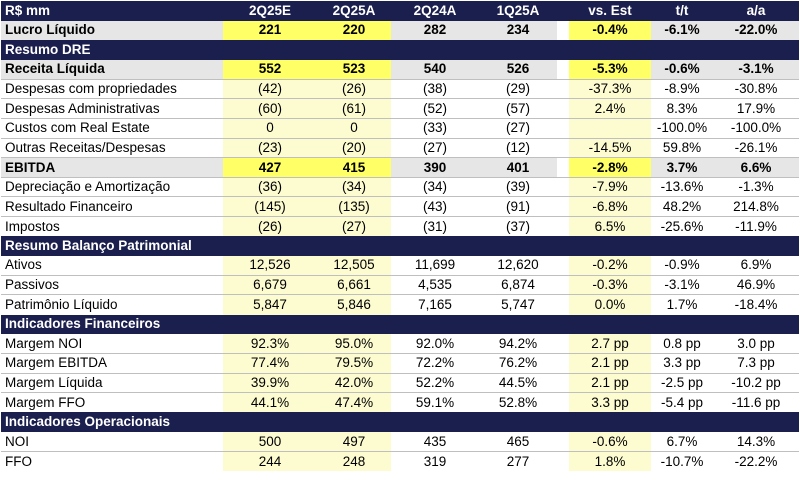  Describe the element at coordinates (756, 30) in the screenshot. I see `value-aa: -22.0%` at that location.